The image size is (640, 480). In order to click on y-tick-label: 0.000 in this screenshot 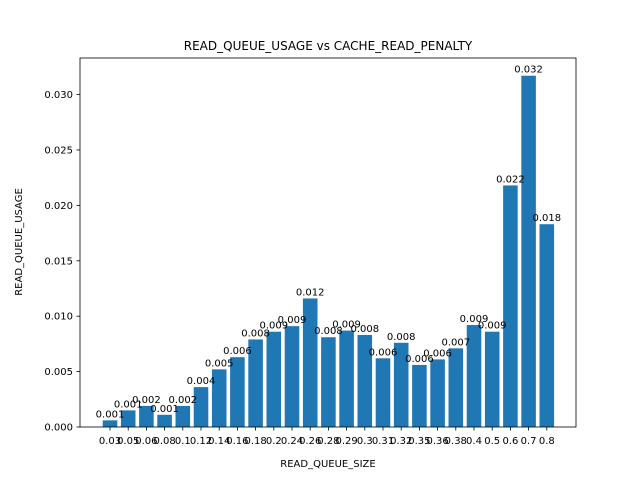, I will do `click(58, 428)`.